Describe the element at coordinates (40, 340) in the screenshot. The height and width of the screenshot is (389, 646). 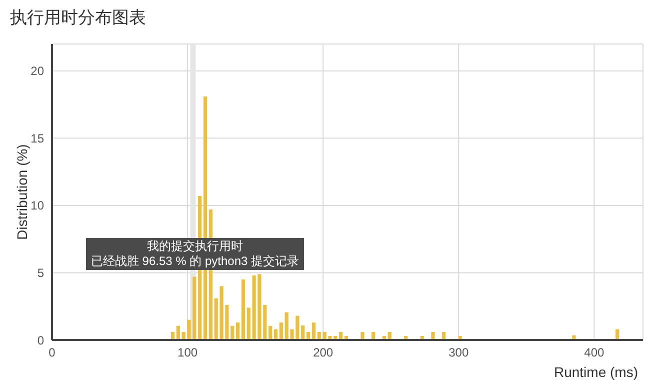
I see `y-tick-label: 0` at that location.